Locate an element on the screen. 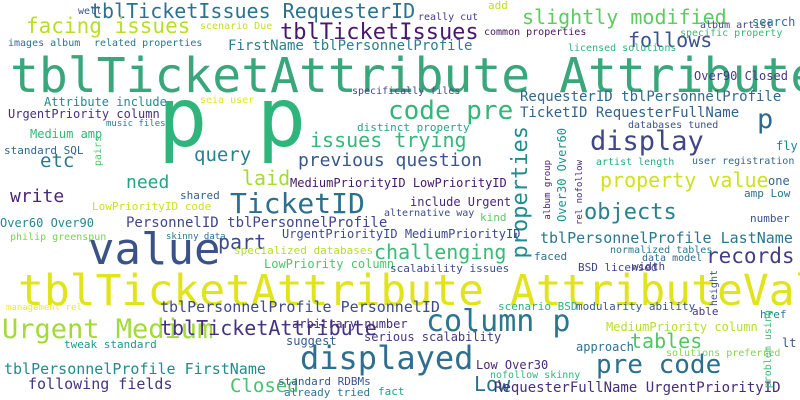 This screenshot has width=800, height=400. word-one: one is located at coordinates (779, 181).